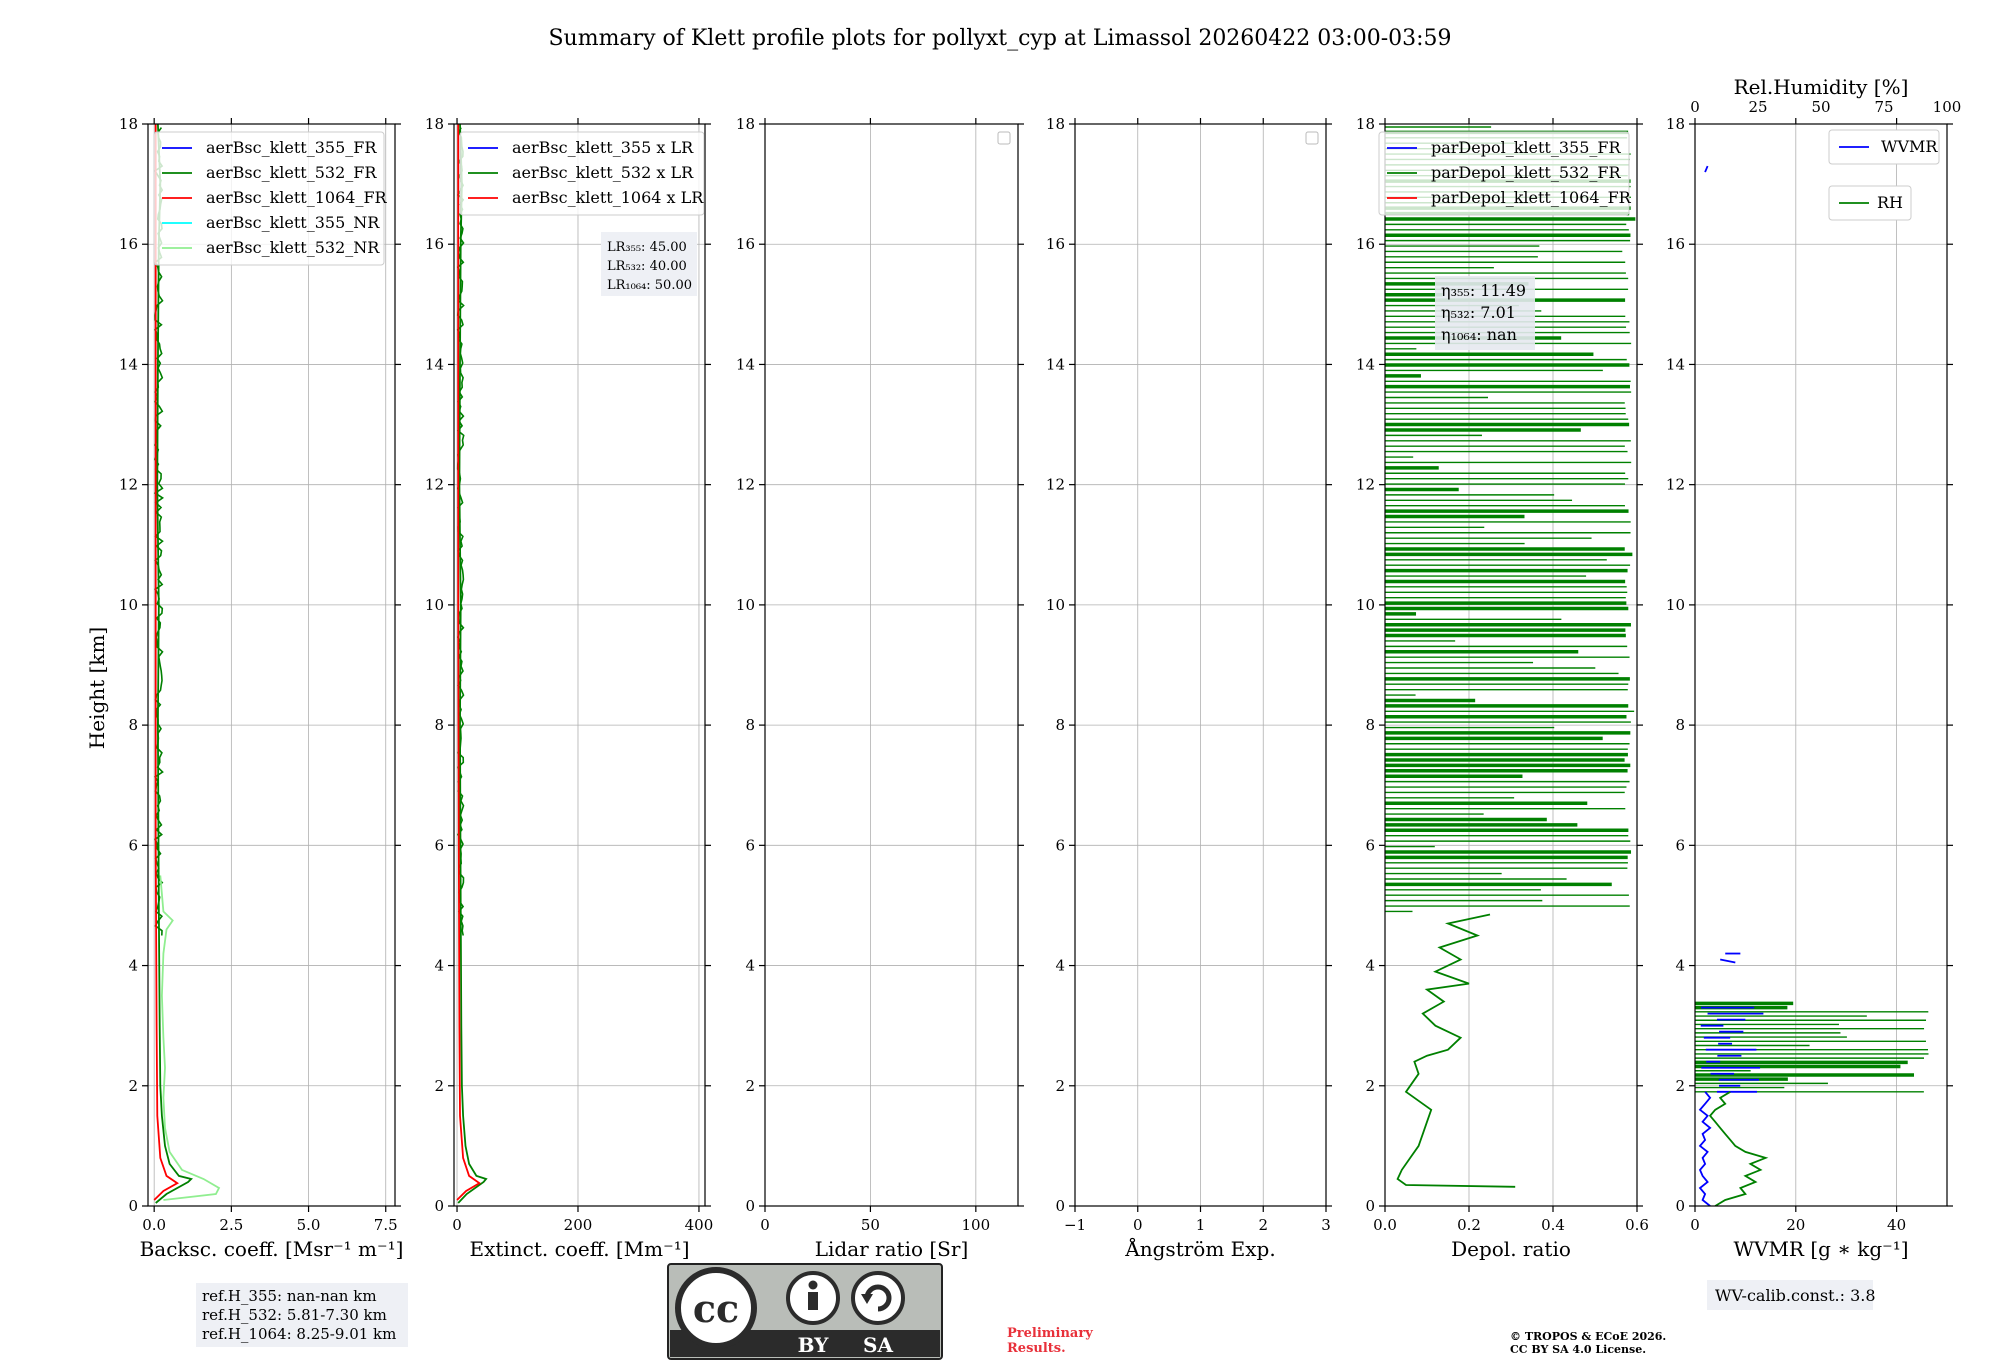  What do you see at coordinates (878, 1298) in the screenshot?
I see `sa-share-icon` at bounding box center [878, 1298].